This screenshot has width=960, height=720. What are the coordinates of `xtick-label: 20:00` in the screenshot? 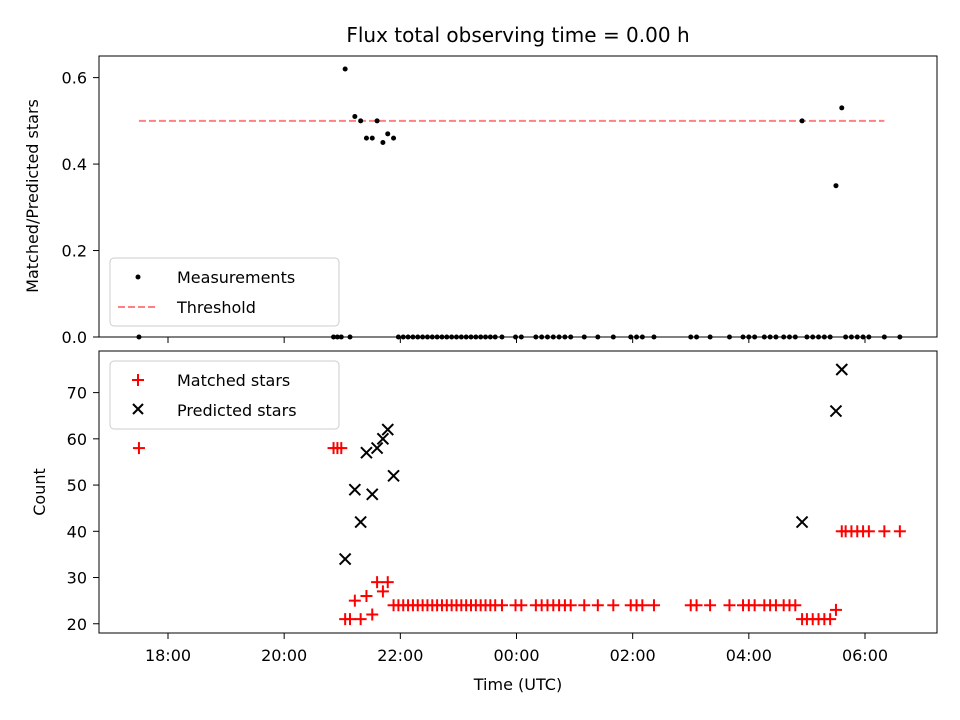 It's located at (284, 655).